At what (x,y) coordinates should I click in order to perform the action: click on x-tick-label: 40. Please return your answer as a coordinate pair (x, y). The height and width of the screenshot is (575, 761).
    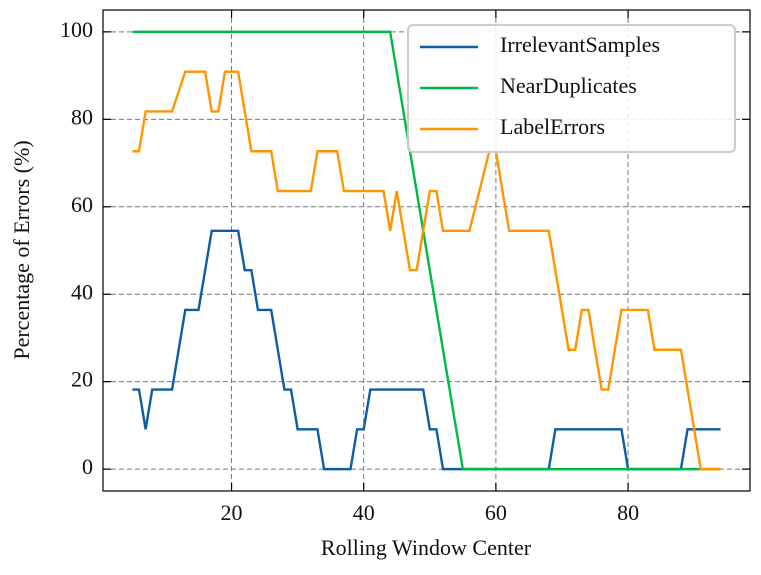
    Looking at the image, I should click on (364, 512).